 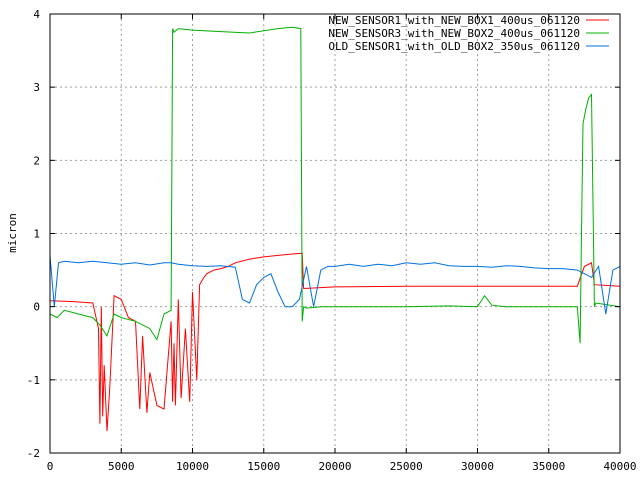 What do you see at coordinates (334, 466) in the screenshot?
I see `x-tick-label: 20000` at bounding box center [334, 466].